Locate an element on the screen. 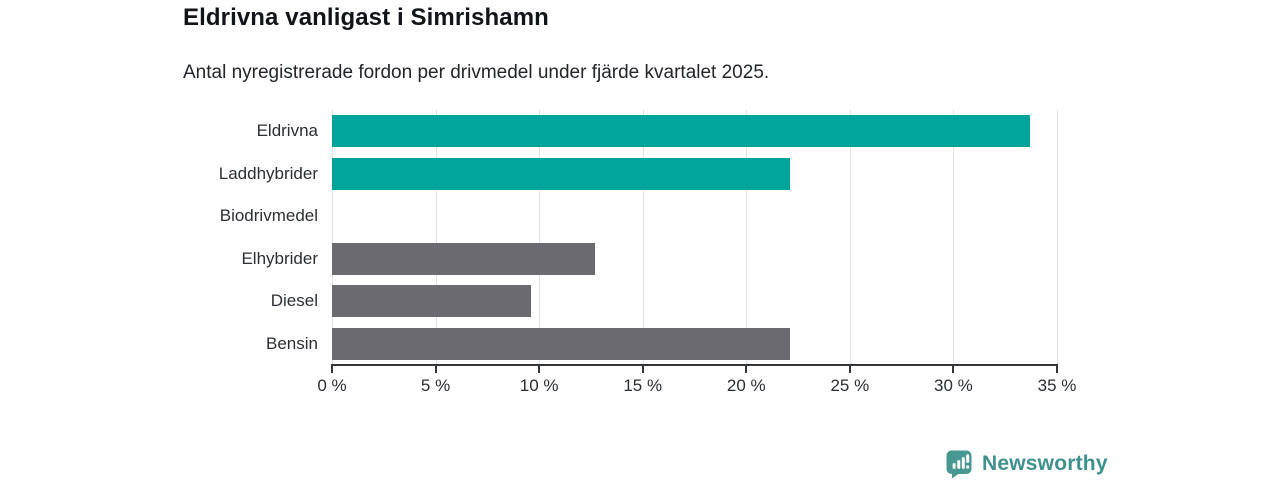  x-tick-label: 30 % is located at coordinates (953, 385).